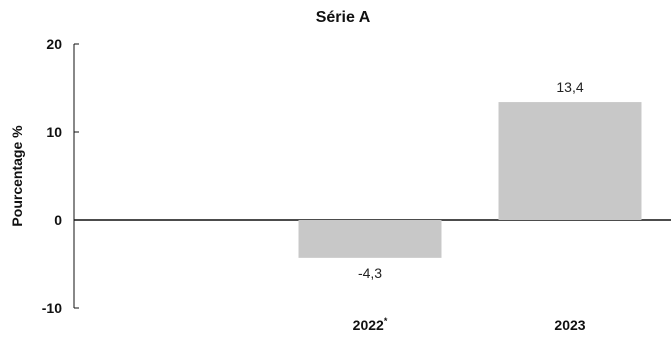 This screenshot has height=339, width=671. I want to click on x-tick-label: 2022*, so click(370, 324).